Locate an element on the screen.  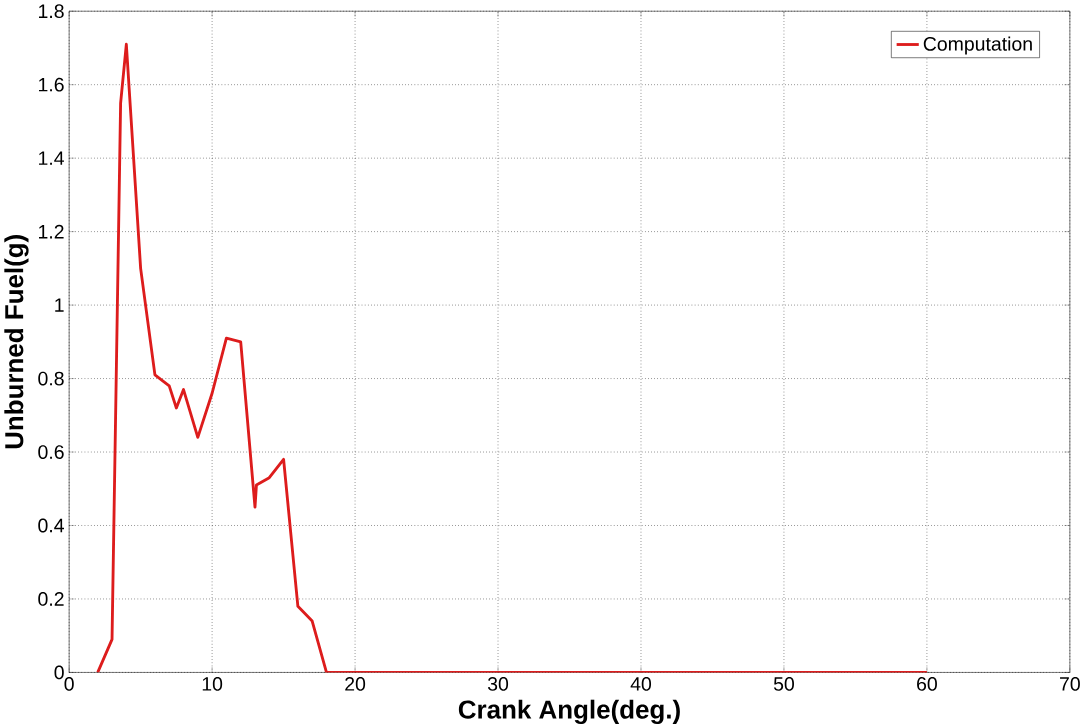
y-axis-title: Unburned Fuel(g) is located at coordinates (16, 341).